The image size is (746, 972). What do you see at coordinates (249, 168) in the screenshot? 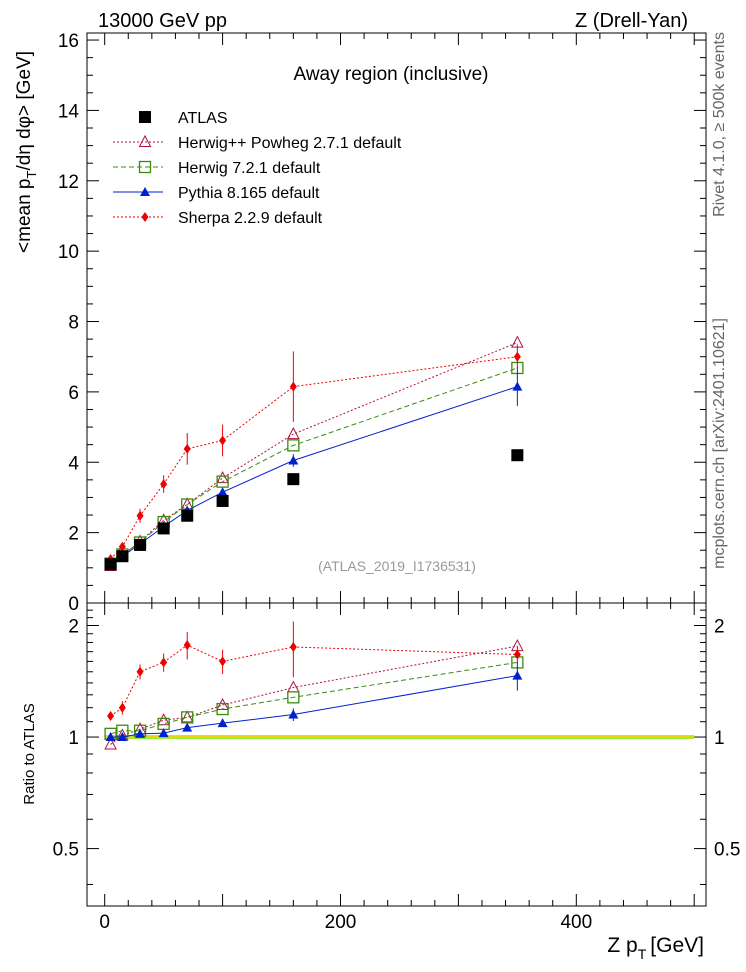
I see `legend-label: Herwig 7.2.1 default` at bounding box center [249, 168].